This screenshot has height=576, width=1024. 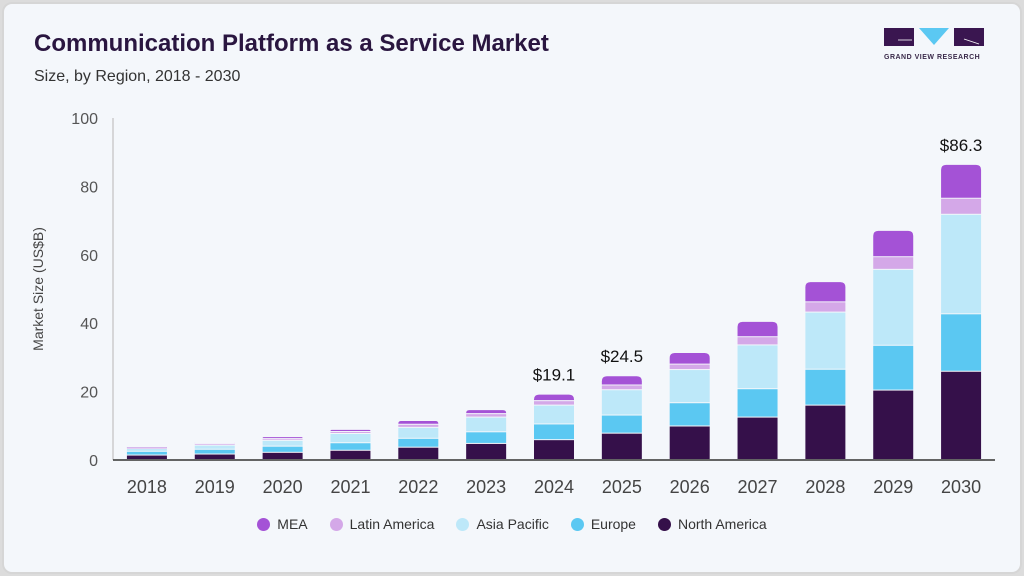 I want to click on y-axis-label: Market Size (US$B), so click(x=38, y=289).